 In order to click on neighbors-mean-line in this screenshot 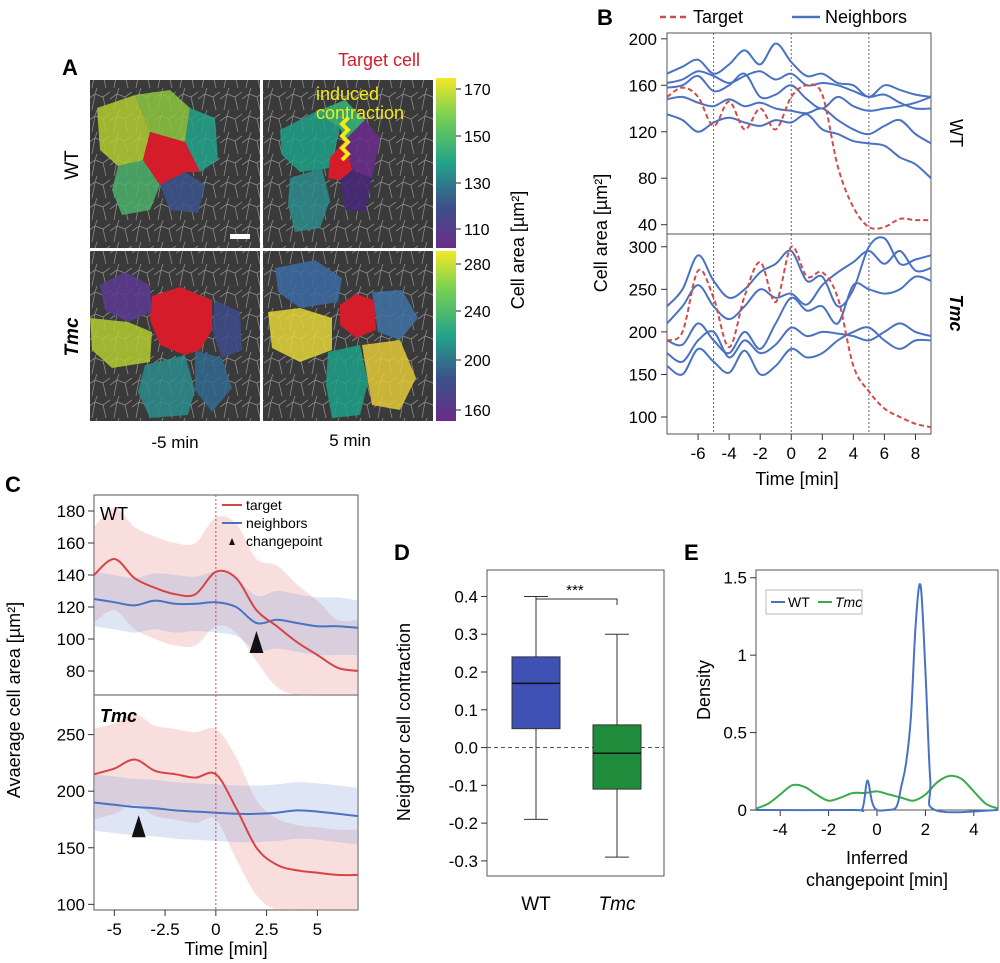, I will do `click(226, 613)`.